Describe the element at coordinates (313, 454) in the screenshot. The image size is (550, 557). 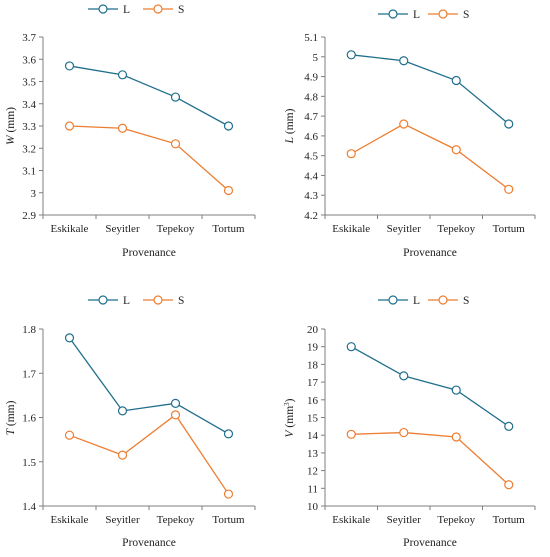
I see `y-tick-label: 13` at that location.